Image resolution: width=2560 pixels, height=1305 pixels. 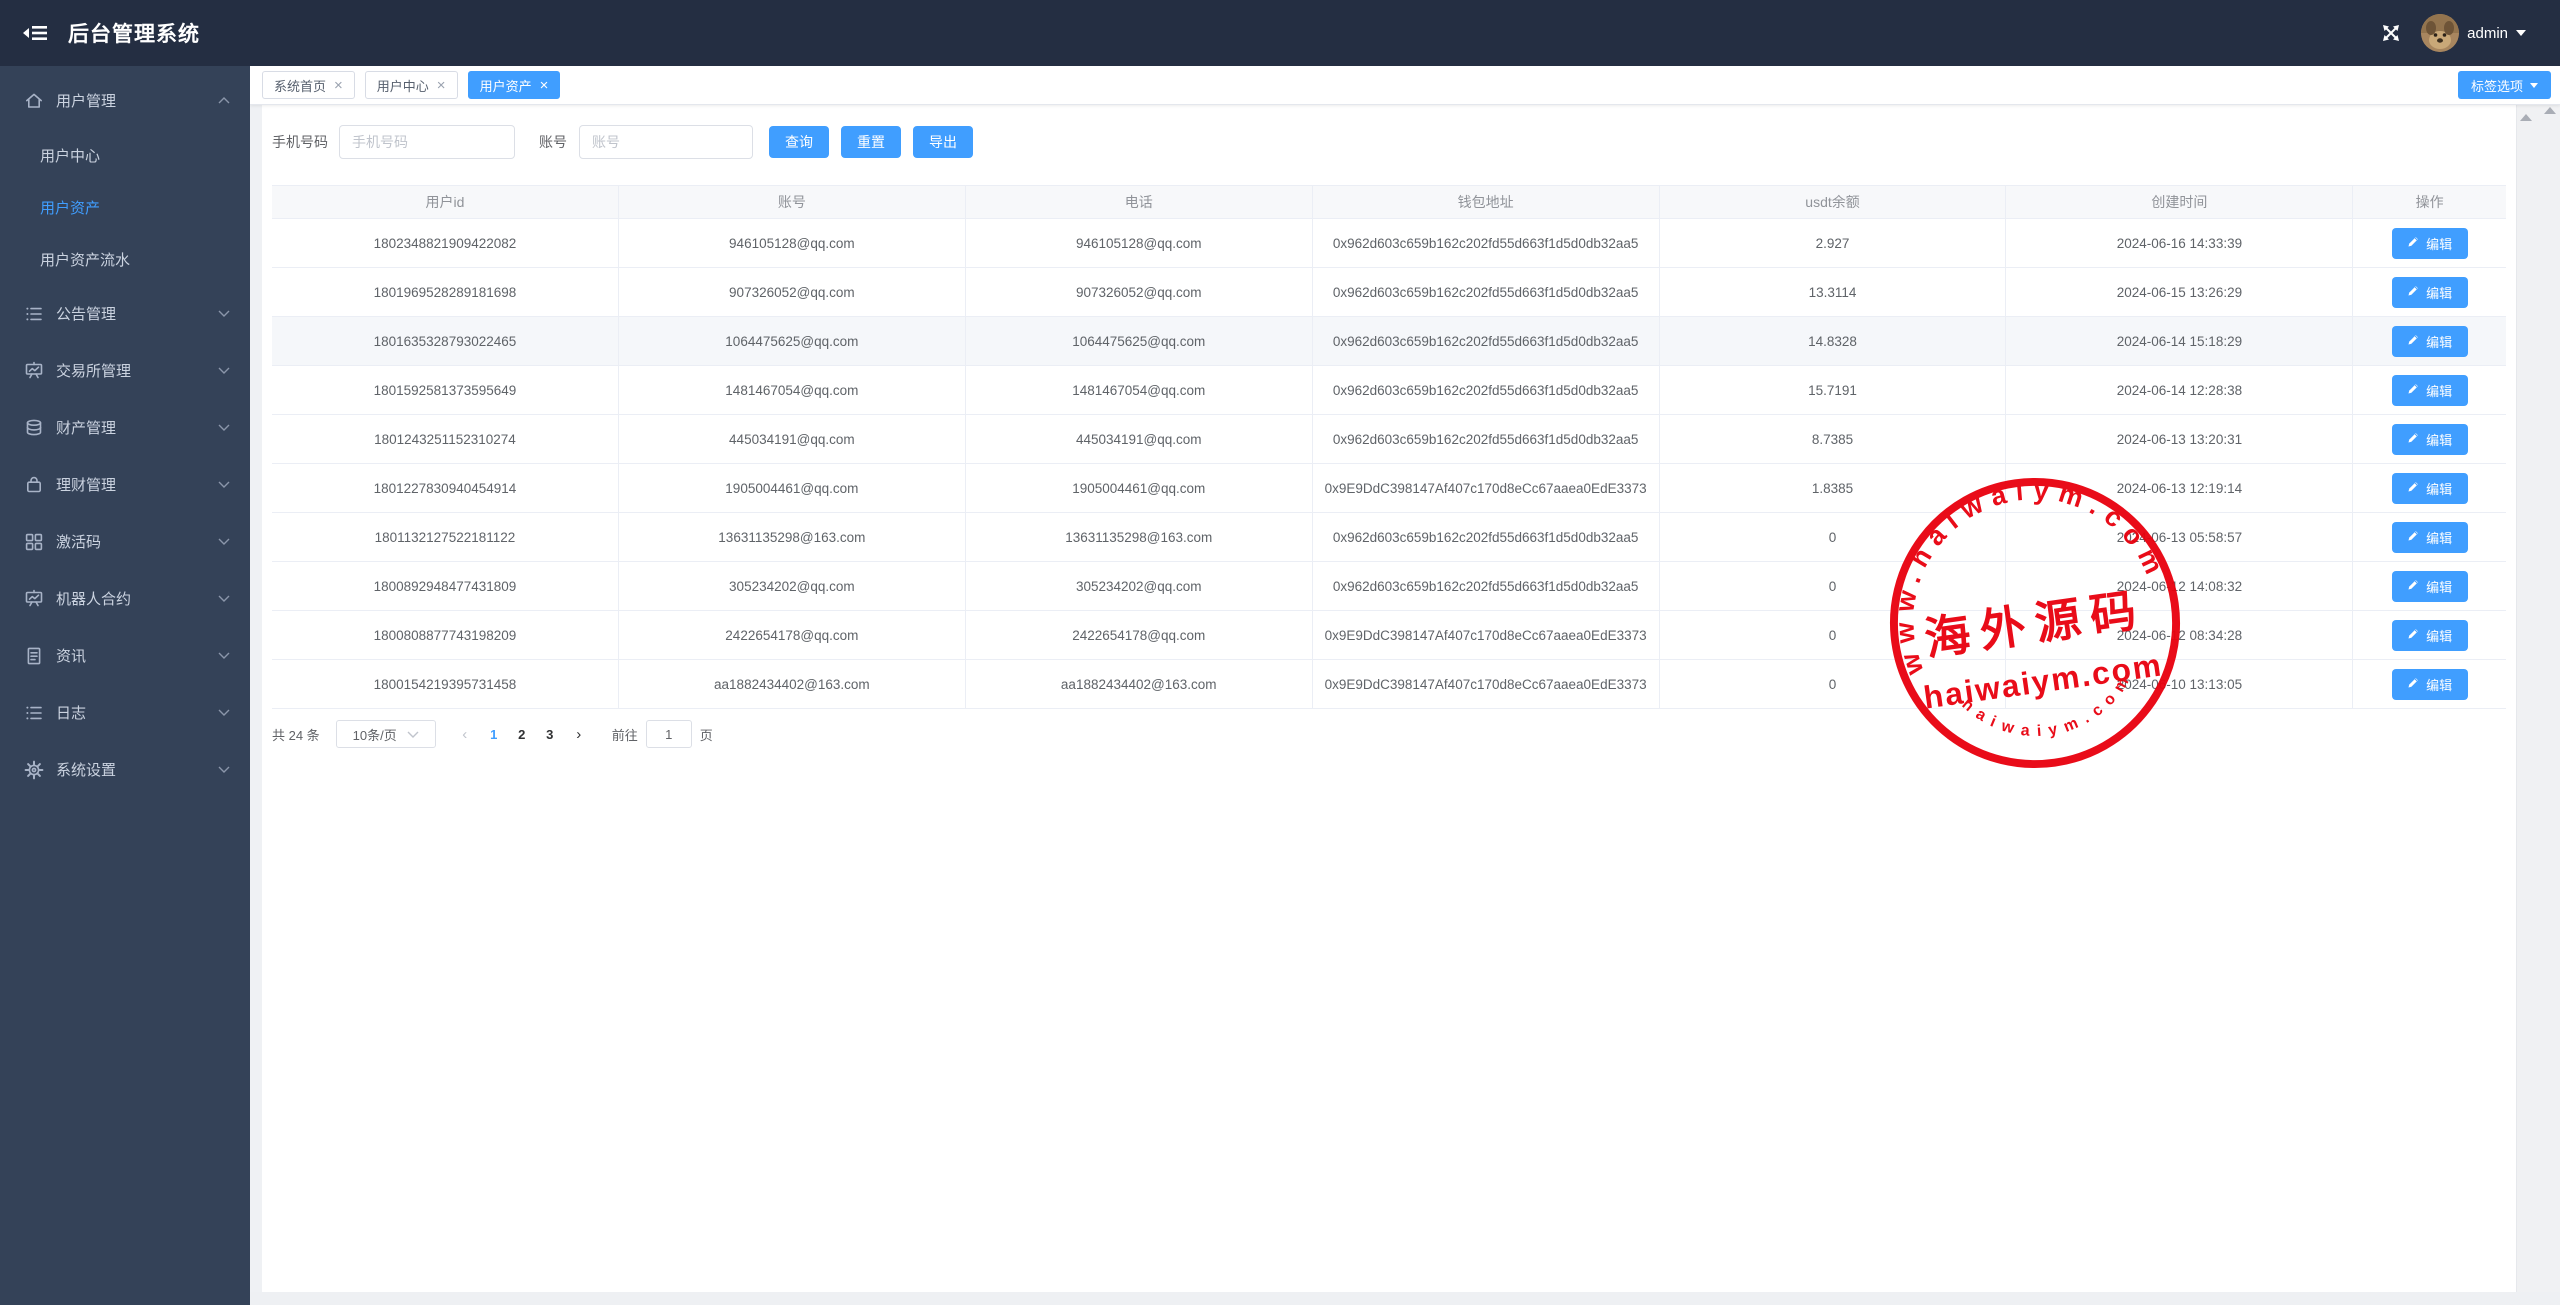 What do you see at coordinates (666, 142) in the screenshot?
I see `account-filter-input` at bounding box center [666, 142].